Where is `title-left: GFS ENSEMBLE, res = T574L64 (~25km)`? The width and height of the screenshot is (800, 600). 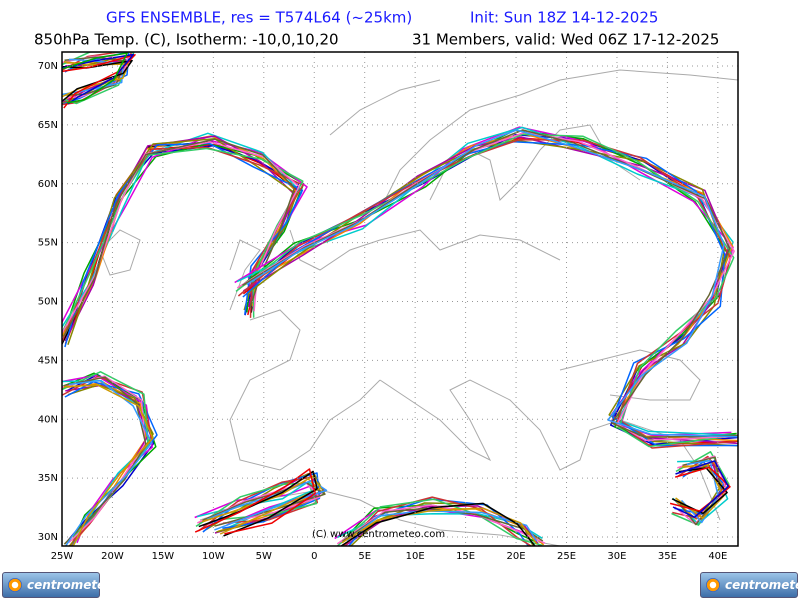 title-left: GFS ENSEMBLE, res = T574L64 (~25km) is located at coordinates (259, 18).